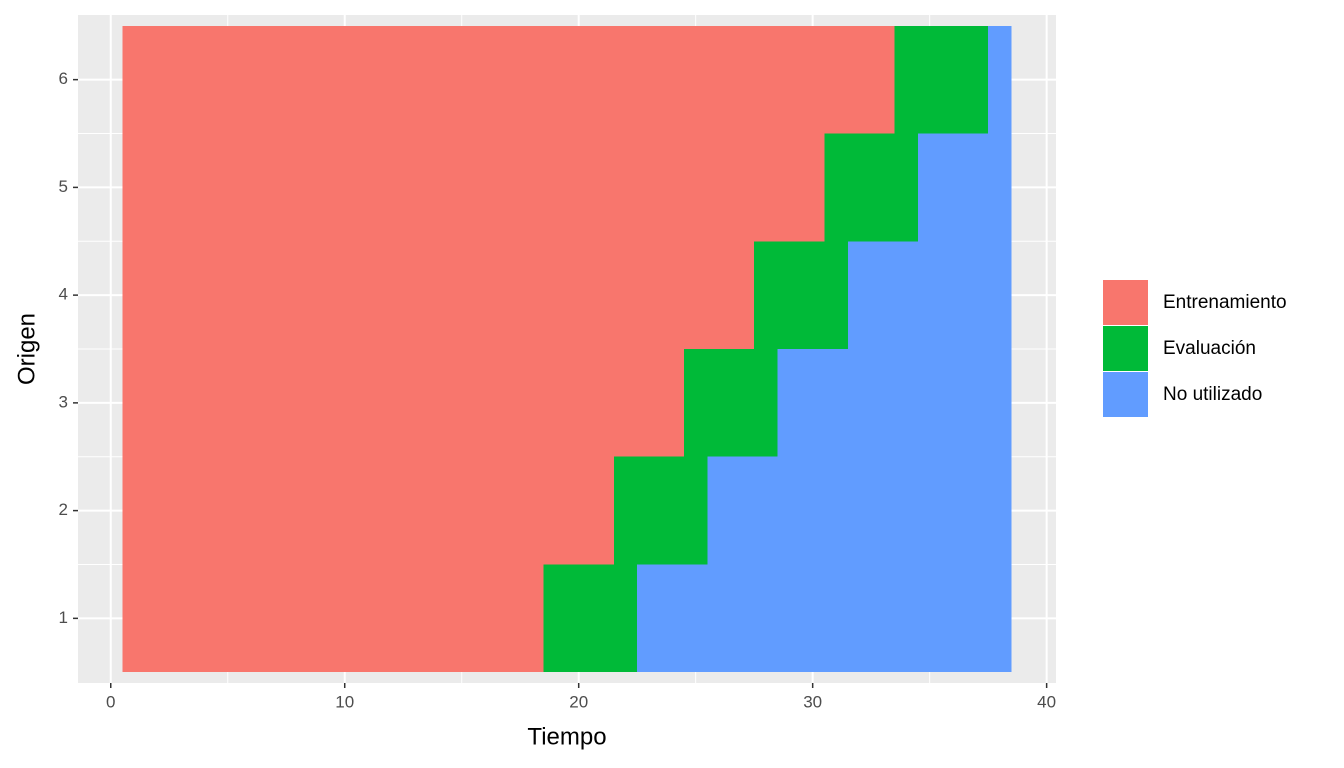 The width and height of the screenshot is (1344, 768). Describe the element at coordinates (63, 294) in the screenshot. I see `y-tick-label: 4` at that location.